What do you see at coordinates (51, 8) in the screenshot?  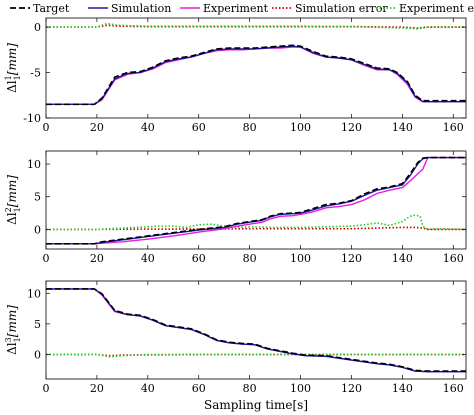 I see `legend-label: Target` at bounding box center [51, 8].